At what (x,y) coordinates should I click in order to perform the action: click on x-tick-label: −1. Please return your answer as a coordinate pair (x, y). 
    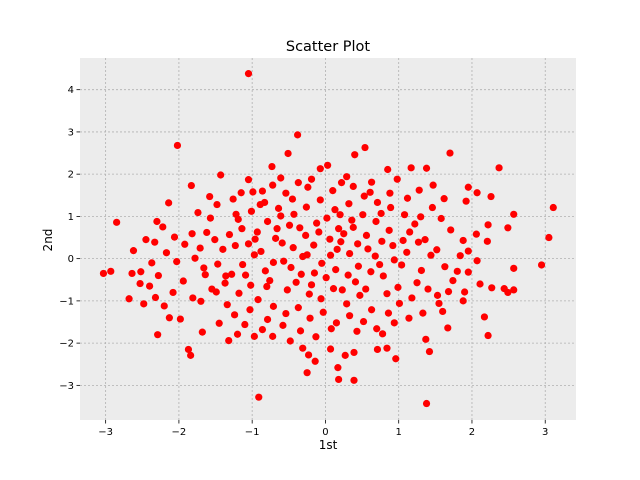
    Looking at the image, I should click on (252, 432).